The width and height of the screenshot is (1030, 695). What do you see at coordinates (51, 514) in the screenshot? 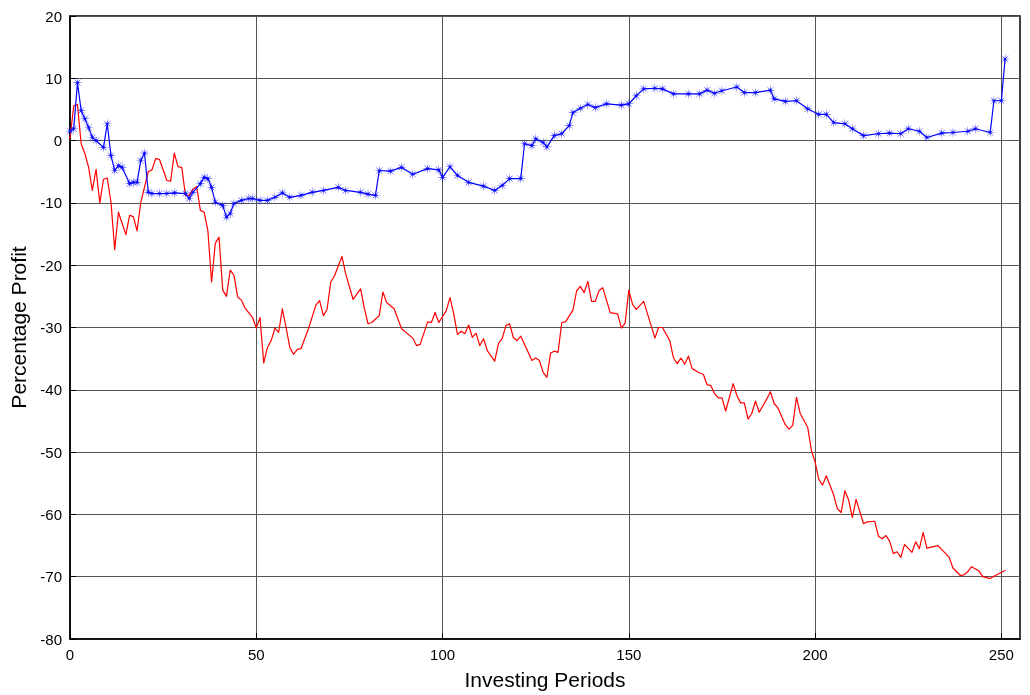
I see `y-tick-label: -60` at bounding box center [51, 514].